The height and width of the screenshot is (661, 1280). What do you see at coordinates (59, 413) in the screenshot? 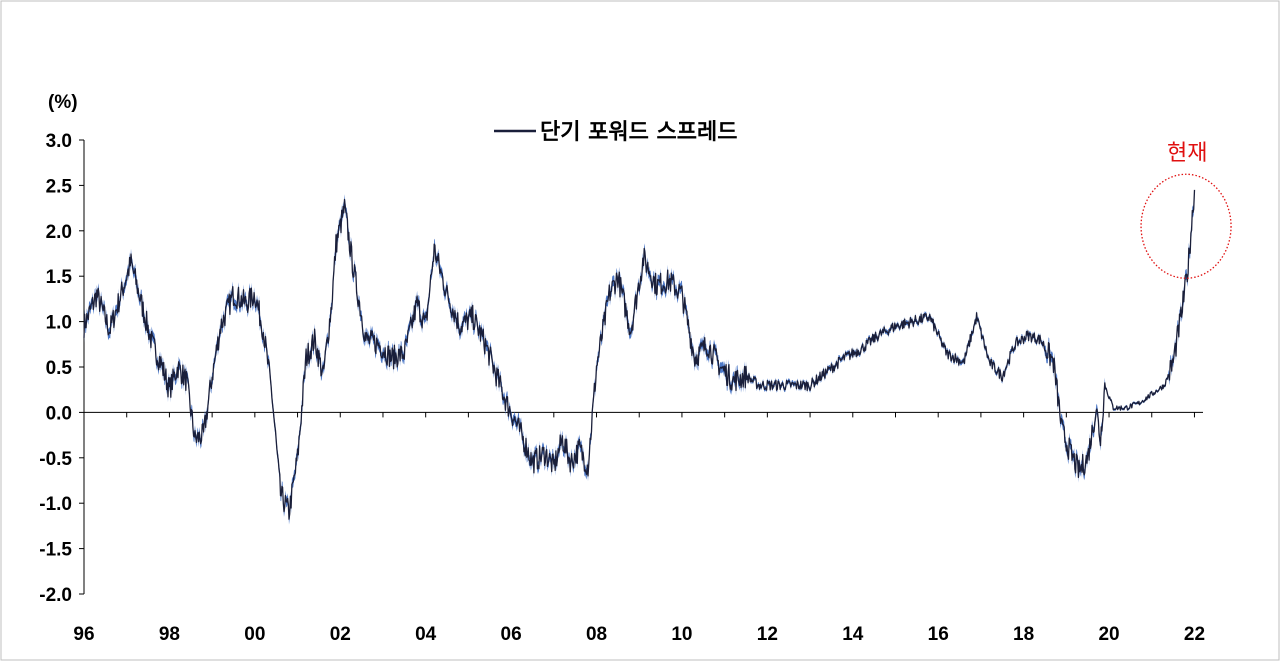
I see `y-tick-label: 0.0` at bounding box center [59, 413].